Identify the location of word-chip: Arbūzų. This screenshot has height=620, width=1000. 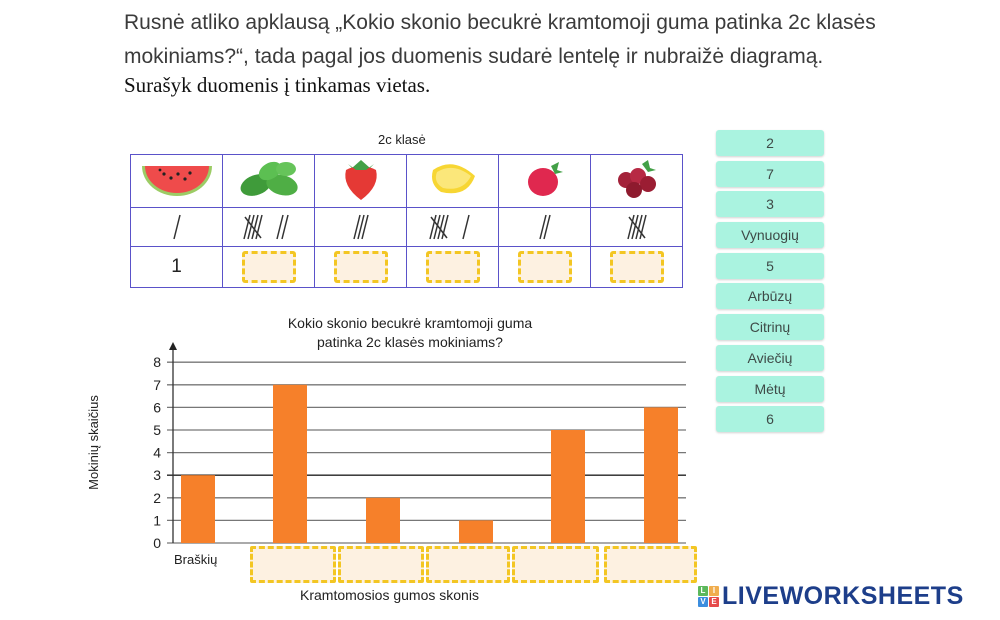
(770, 296).